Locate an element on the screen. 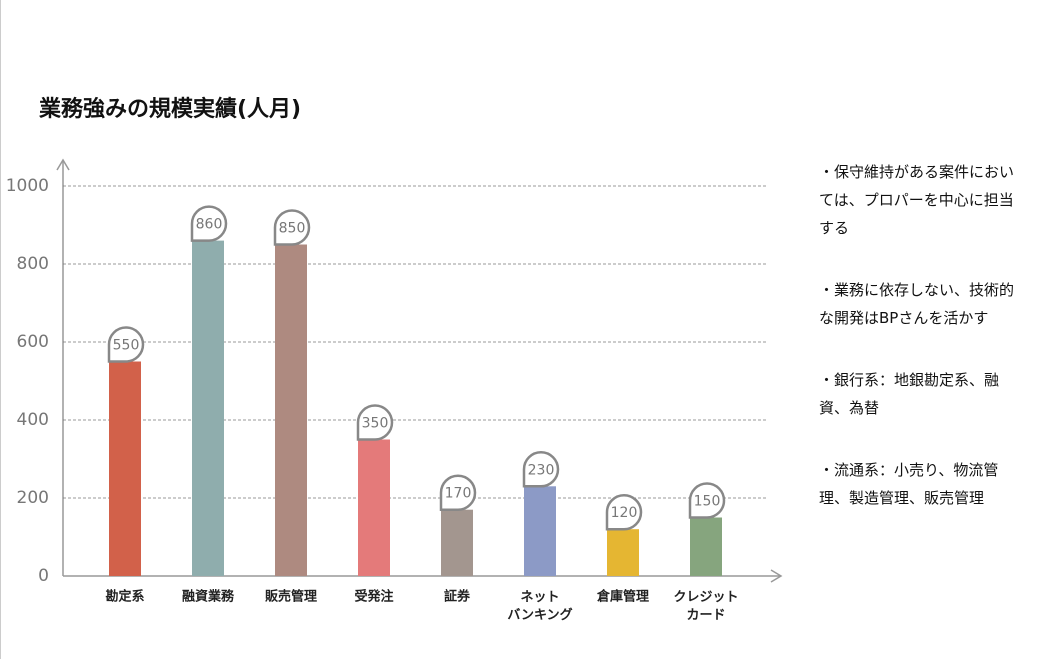 This screenshot has height=659, width=1047. value-label: 150 is located at coordinates (707, 502).